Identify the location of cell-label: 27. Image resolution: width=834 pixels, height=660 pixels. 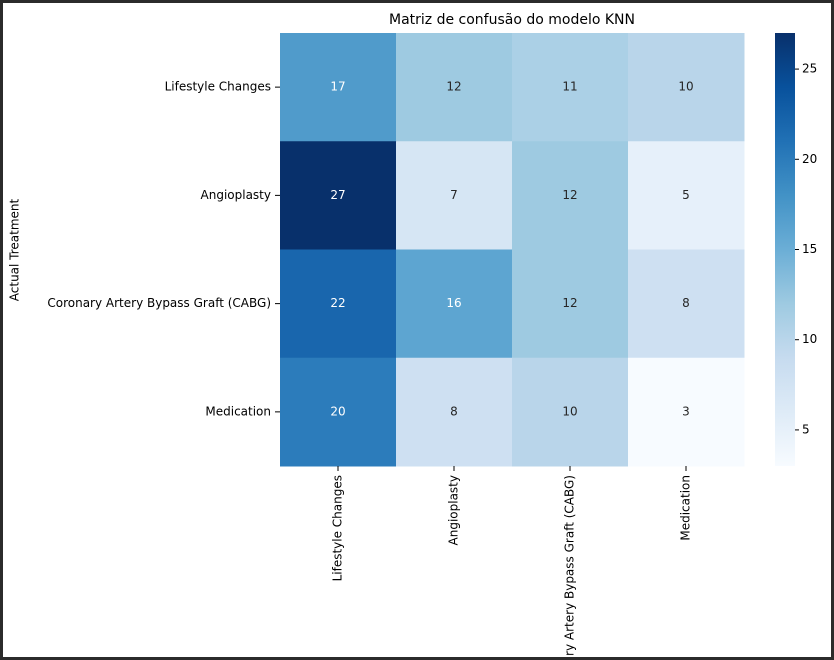
(337, 195).